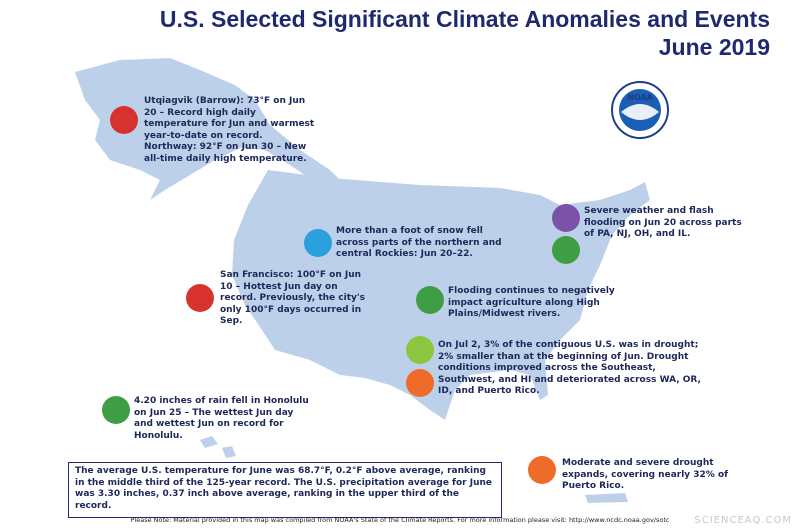  Describe the element at coordinates (318, 243) in the screenshot. I see `snow-icon` at that location.